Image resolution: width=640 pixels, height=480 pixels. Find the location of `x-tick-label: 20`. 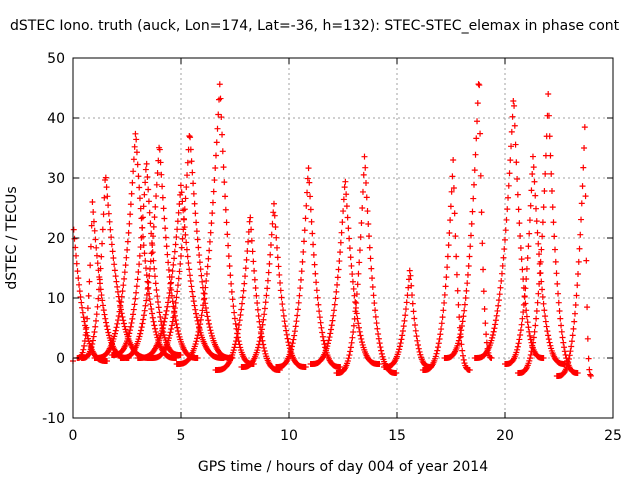

x-tick-label: 20 is located at coordinates (505, 436).